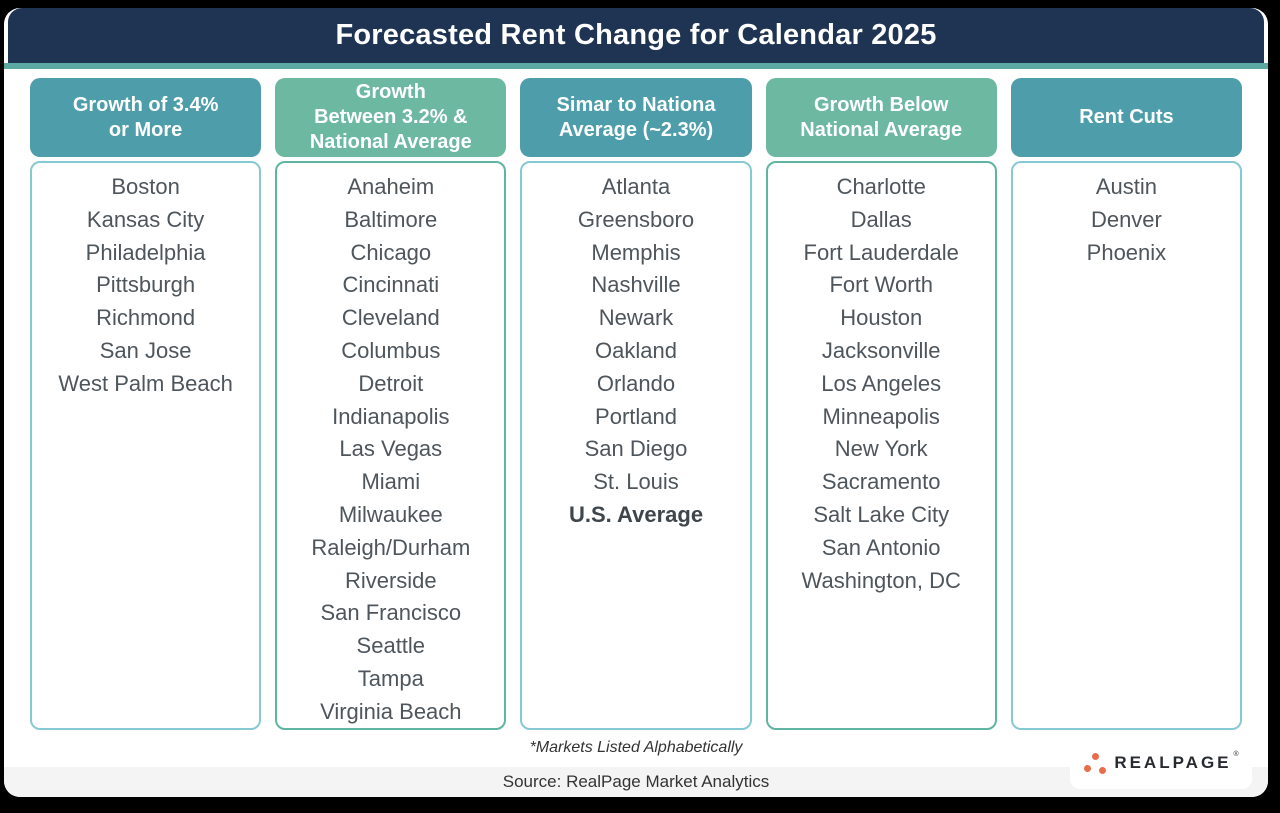 The width and height of the screenshot is (1280, 813). What do you see at coordinates (881, 186) in the screenshot?
I see `city-item: Charlotte` at bounding box center [881, 186].